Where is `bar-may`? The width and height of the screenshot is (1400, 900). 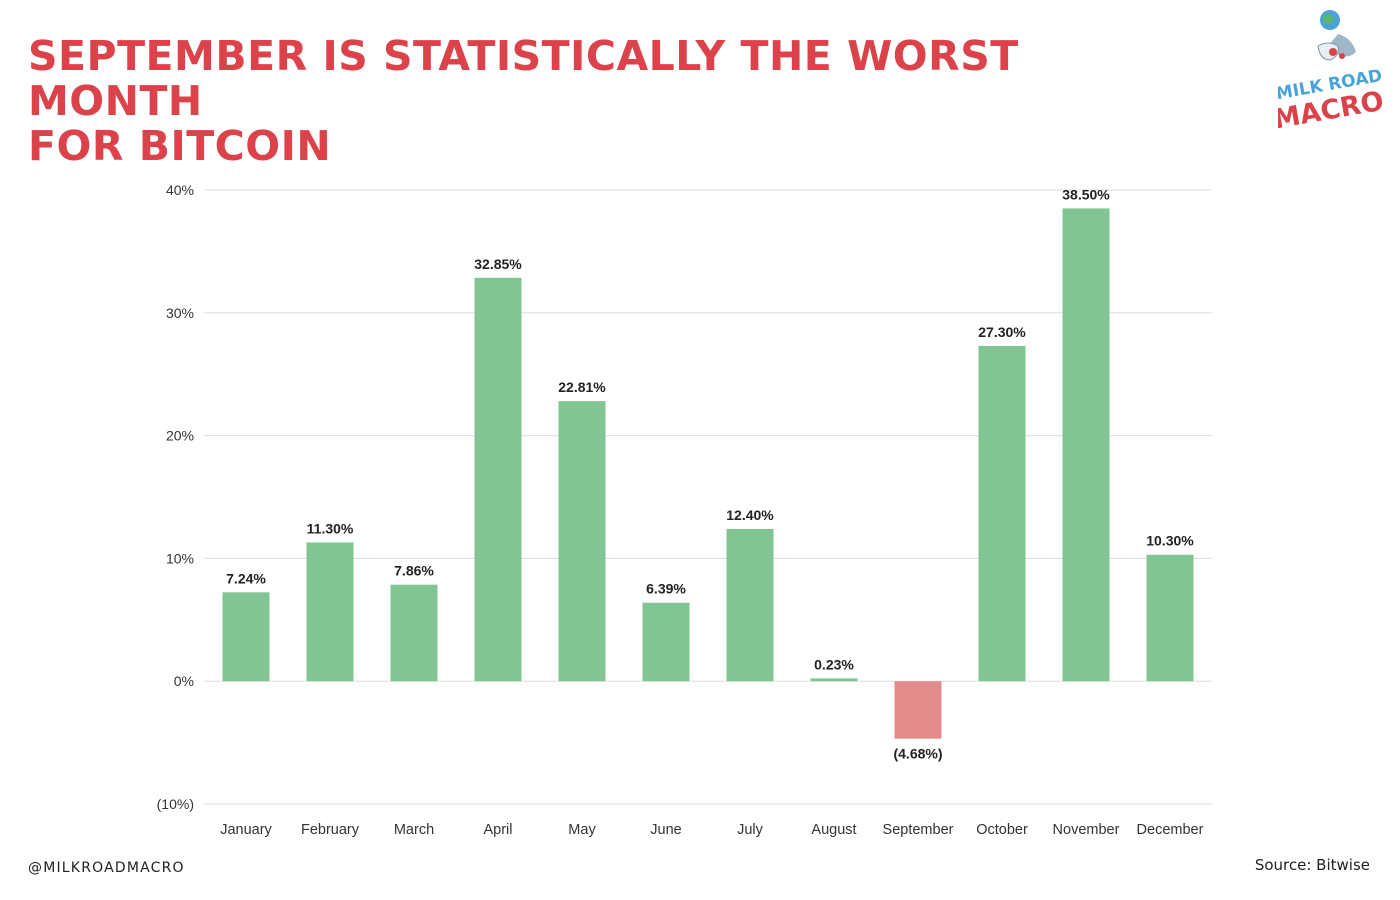 bar-may is located at coordinates (582, 541).